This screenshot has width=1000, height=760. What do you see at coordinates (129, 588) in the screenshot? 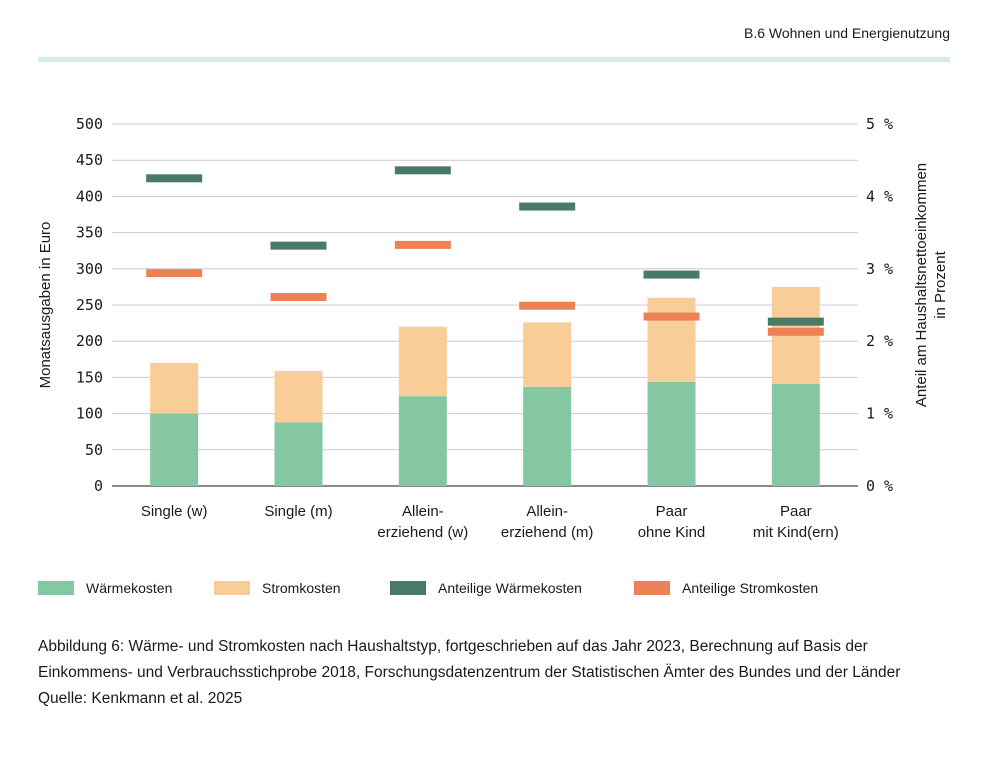
I see `legend-label-waermekosten: Wärmekosten` at bounding box center [129, 588].